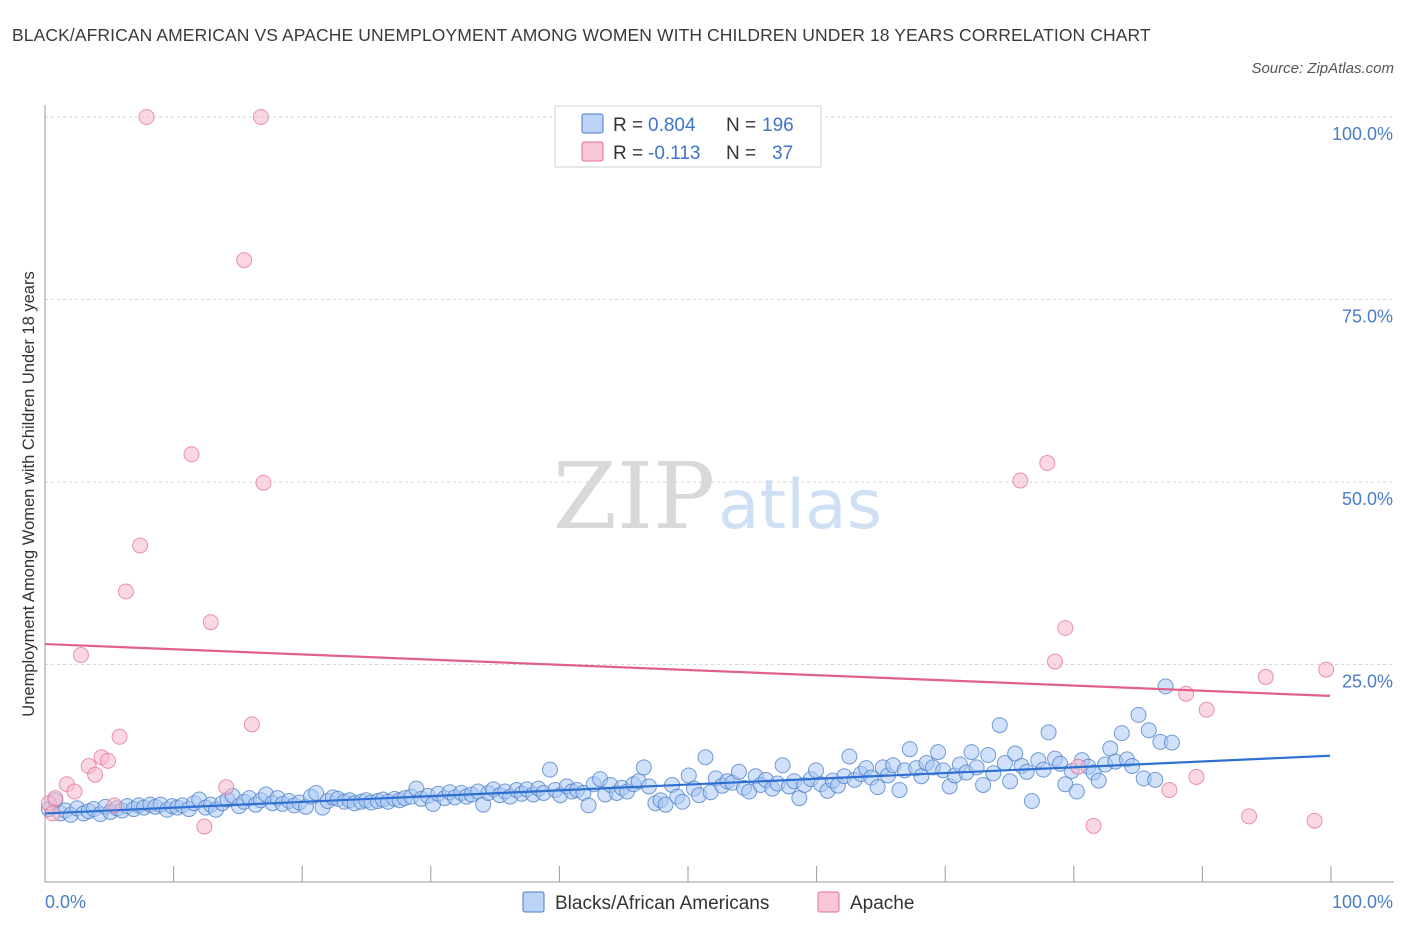 The image size is (1406, 930). Describe the element at coordinates (533, 902) in the screenshot. I see `bottom-legend-swatch-blacks` at that location.